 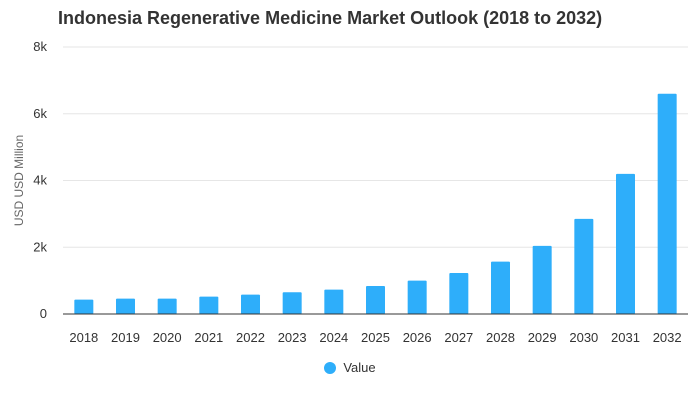 What do you see at coordinates (500, 337) in the screenshot?
I see `x-tick-label: 2028` at bounding box center [500, 337].